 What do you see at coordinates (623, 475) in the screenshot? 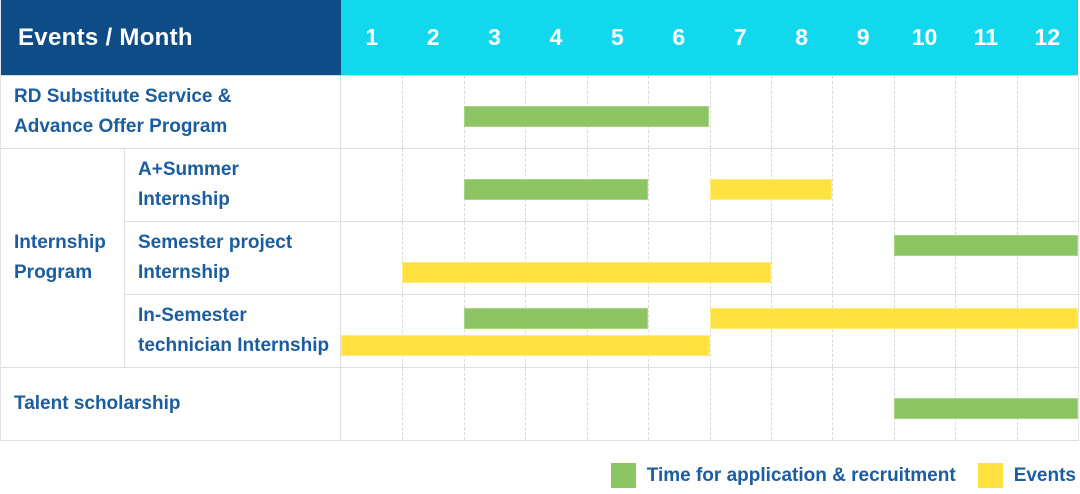
I see `green-swatch-icon` at bounding box center [623, 475].